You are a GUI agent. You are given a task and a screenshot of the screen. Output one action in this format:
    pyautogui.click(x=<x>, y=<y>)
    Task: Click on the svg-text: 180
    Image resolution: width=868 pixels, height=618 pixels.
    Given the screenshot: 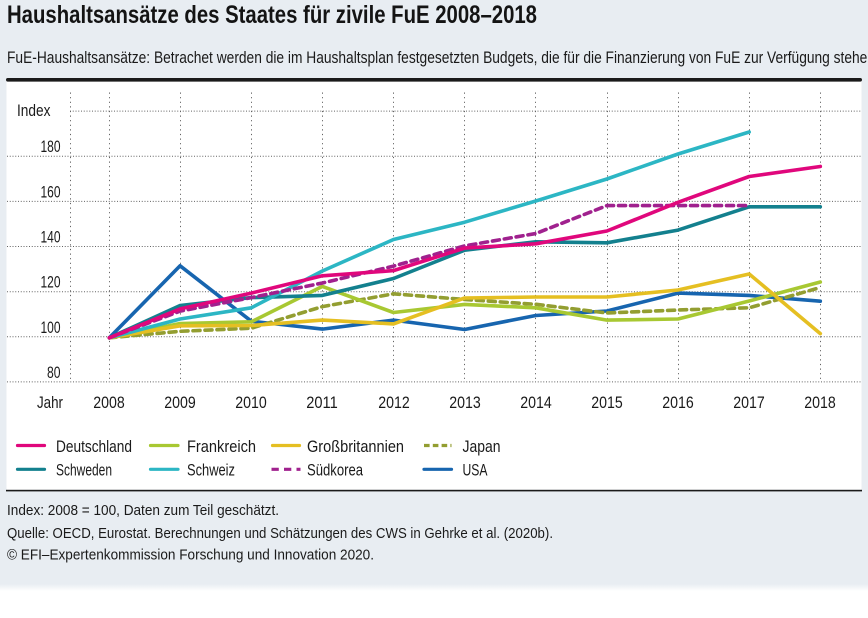 What is the action you would take?
    pyautogui.click(x=51, y=146)
    